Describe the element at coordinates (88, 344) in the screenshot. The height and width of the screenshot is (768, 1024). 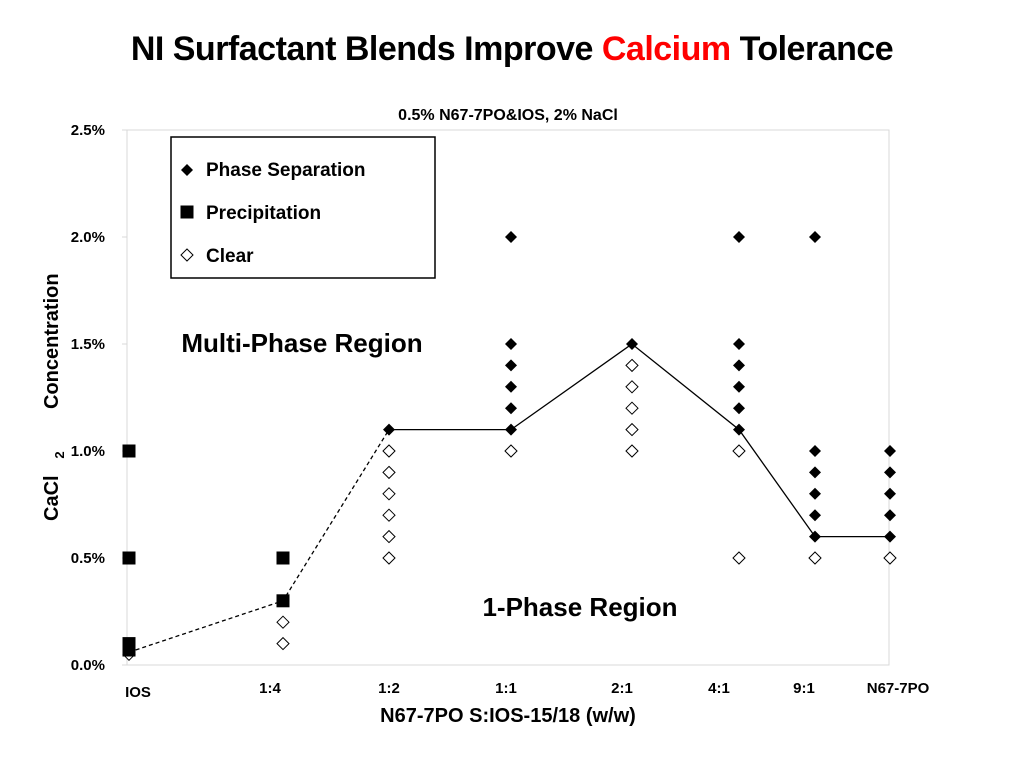
I see `y-tick-label: 1.5%` at that location.